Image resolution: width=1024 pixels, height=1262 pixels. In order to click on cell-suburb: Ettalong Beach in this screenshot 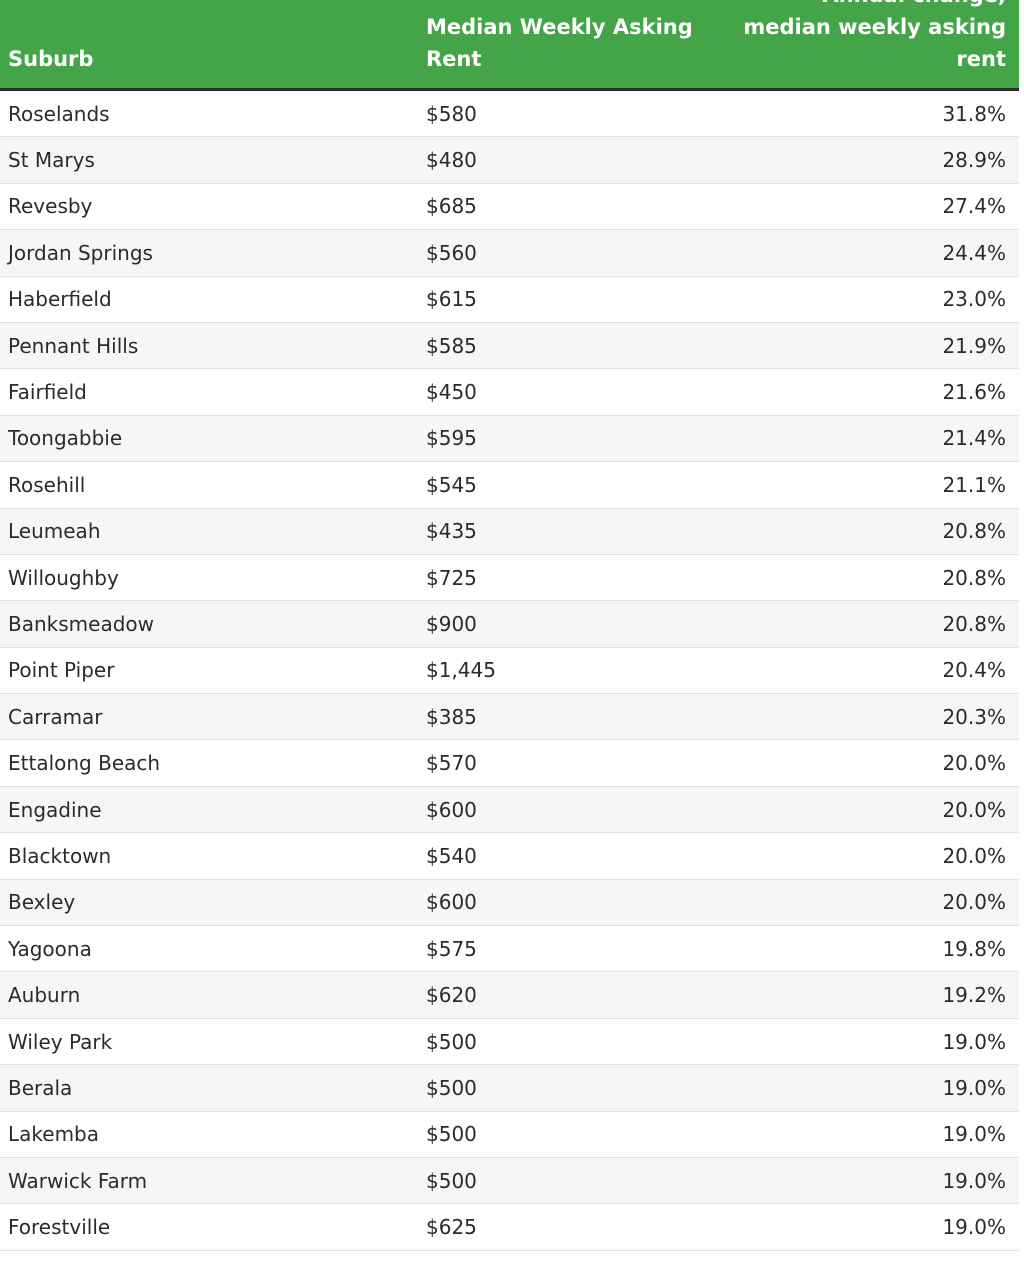, I will do `click(84, 763)`.